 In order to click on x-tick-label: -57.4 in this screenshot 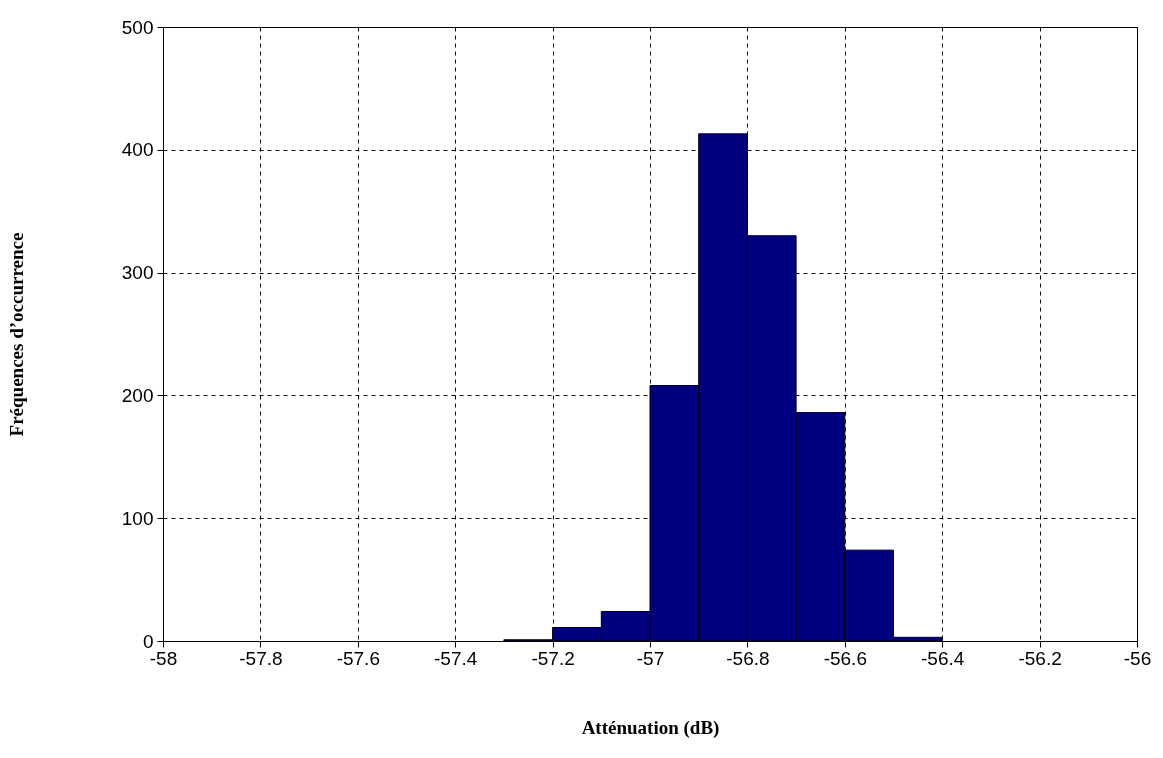, I will do `click(456, 658)`.